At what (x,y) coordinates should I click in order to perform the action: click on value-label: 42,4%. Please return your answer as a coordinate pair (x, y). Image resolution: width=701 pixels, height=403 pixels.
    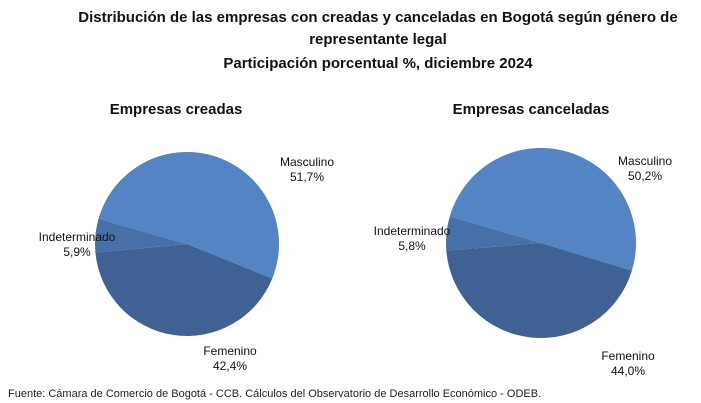
    Looking at the image, I should click on (230, 366).